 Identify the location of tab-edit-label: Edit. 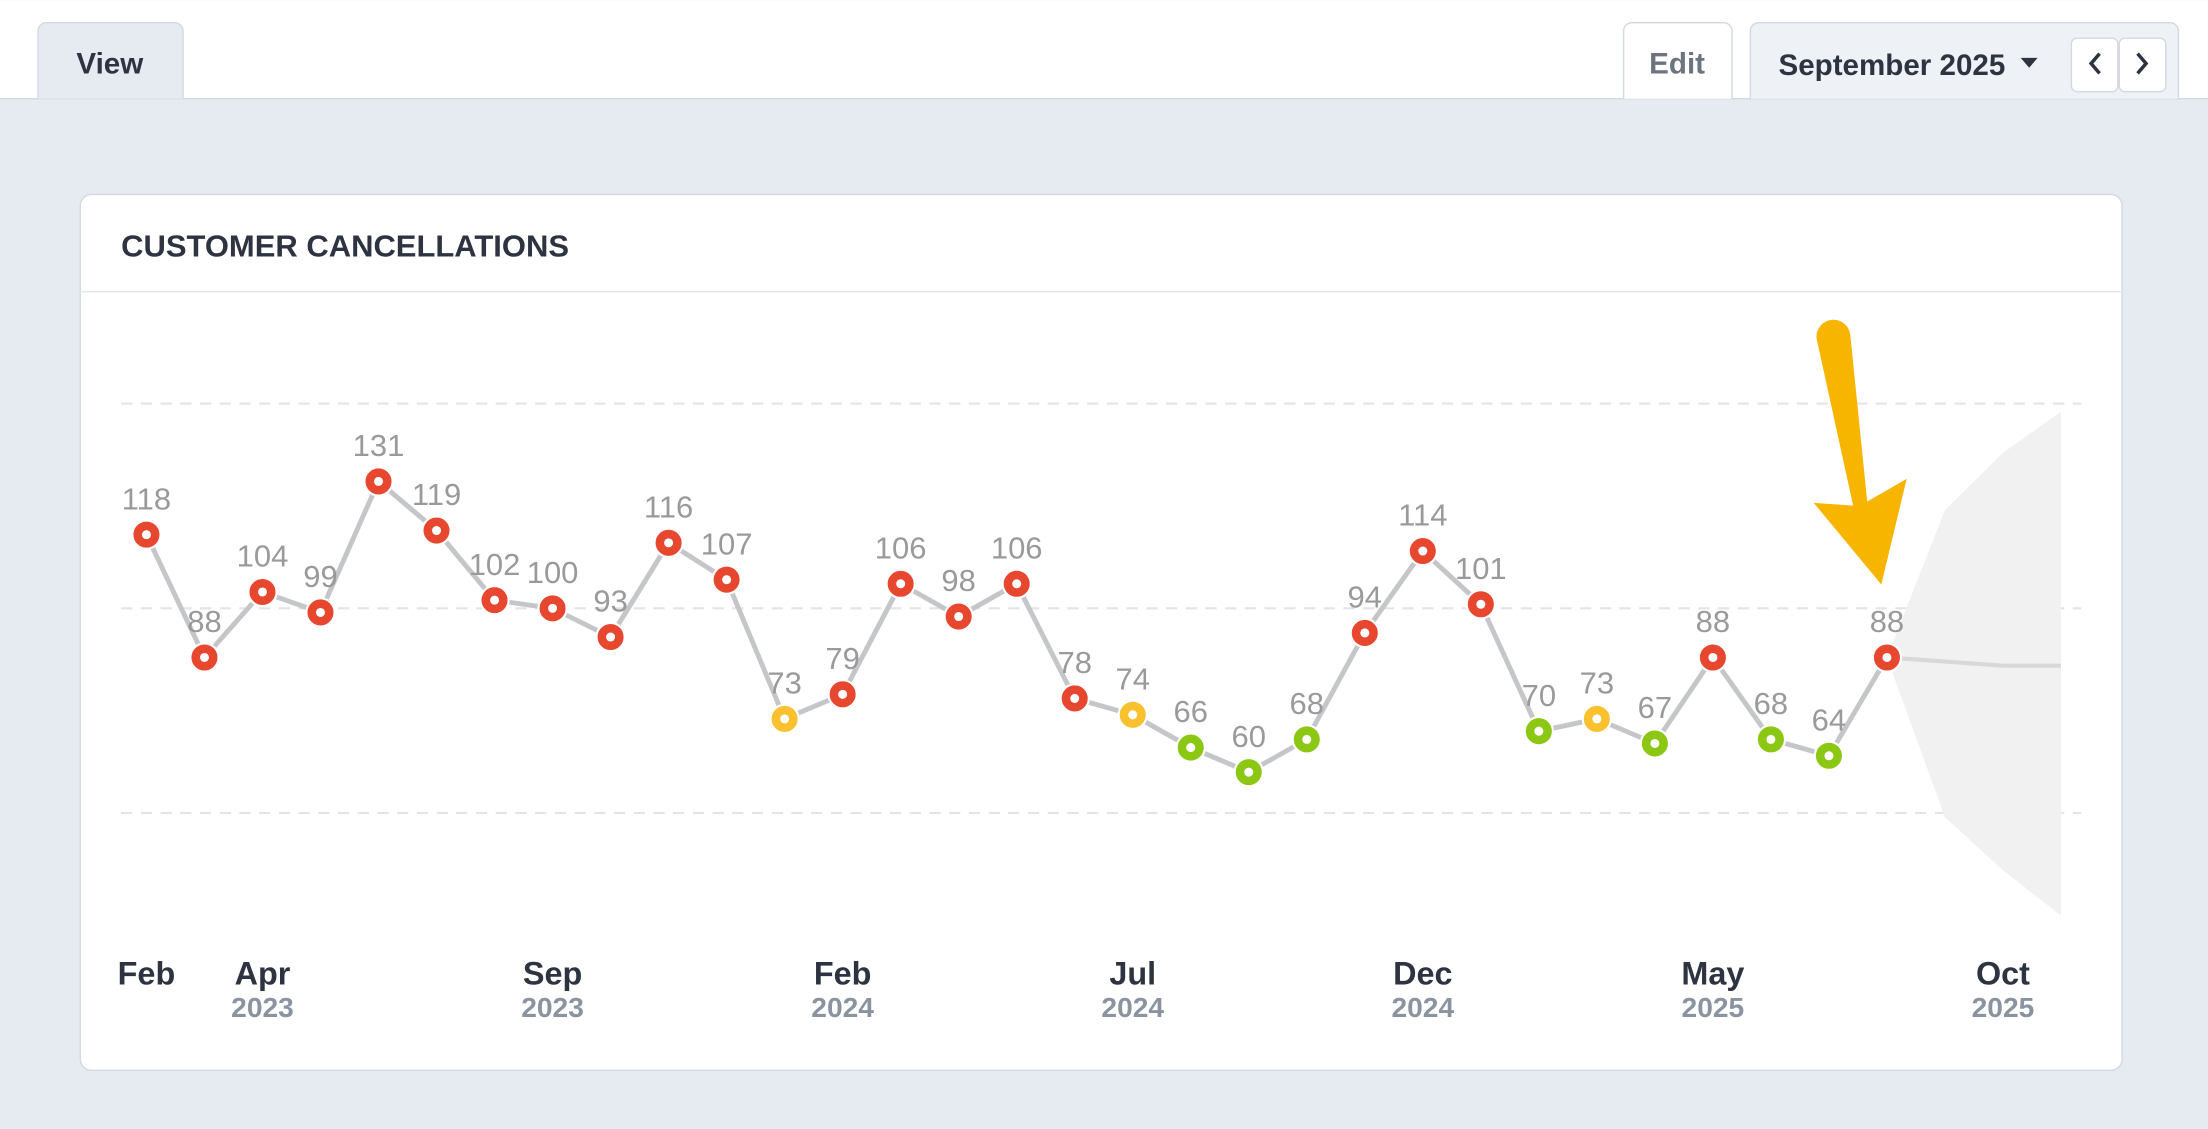
(1677, 63).